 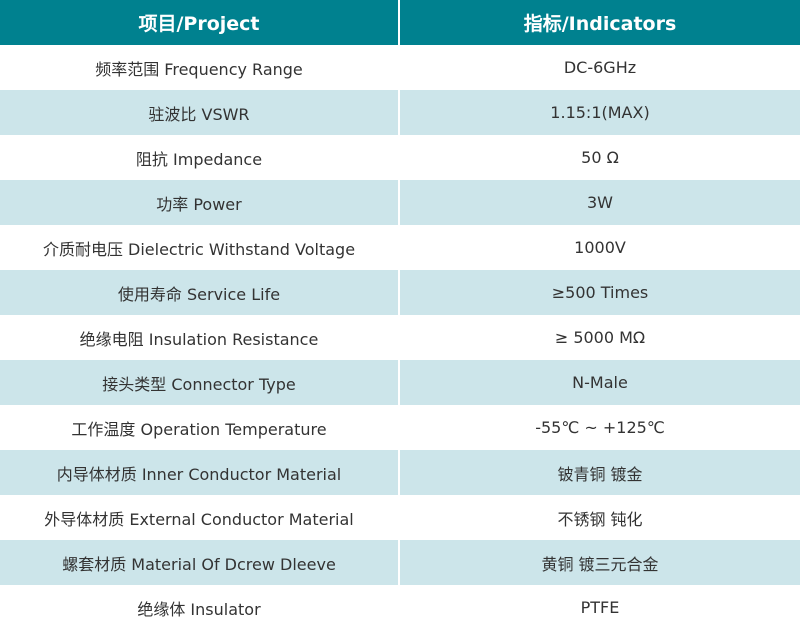 I want to click on project-cell: 接头类型 Connector Type, so click(x=200, y=382).